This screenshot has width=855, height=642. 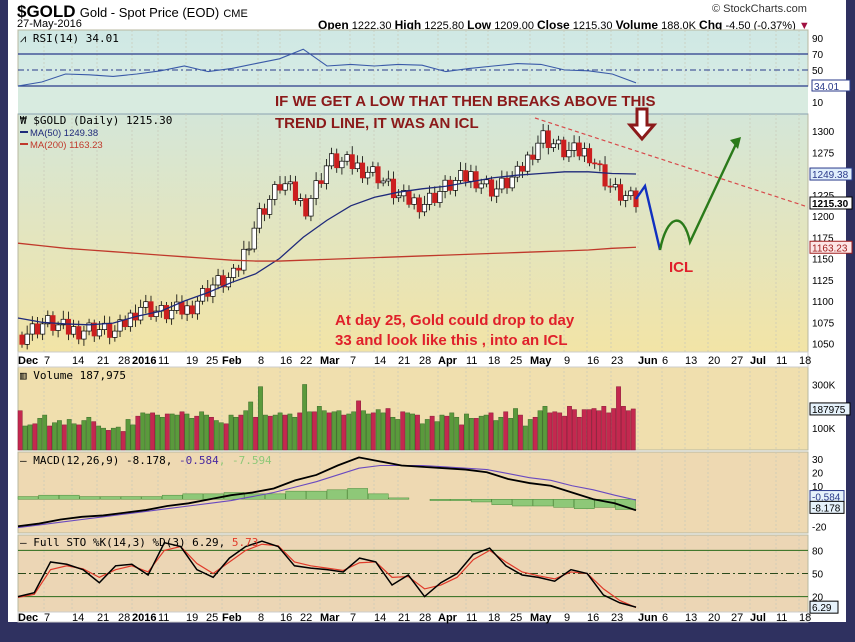 I want to click on x-tick: 20, so click(x=714, y=618).